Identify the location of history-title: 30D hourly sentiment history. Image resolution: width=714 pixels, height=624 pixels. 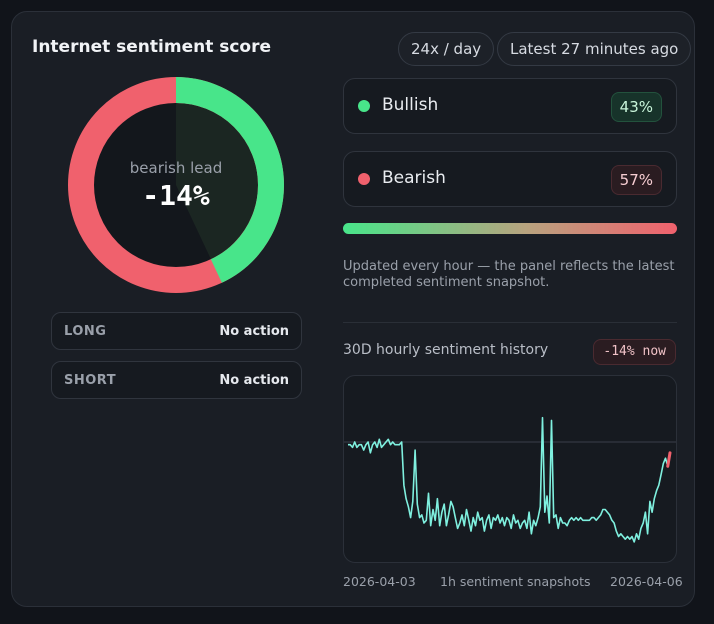
(446, 350).